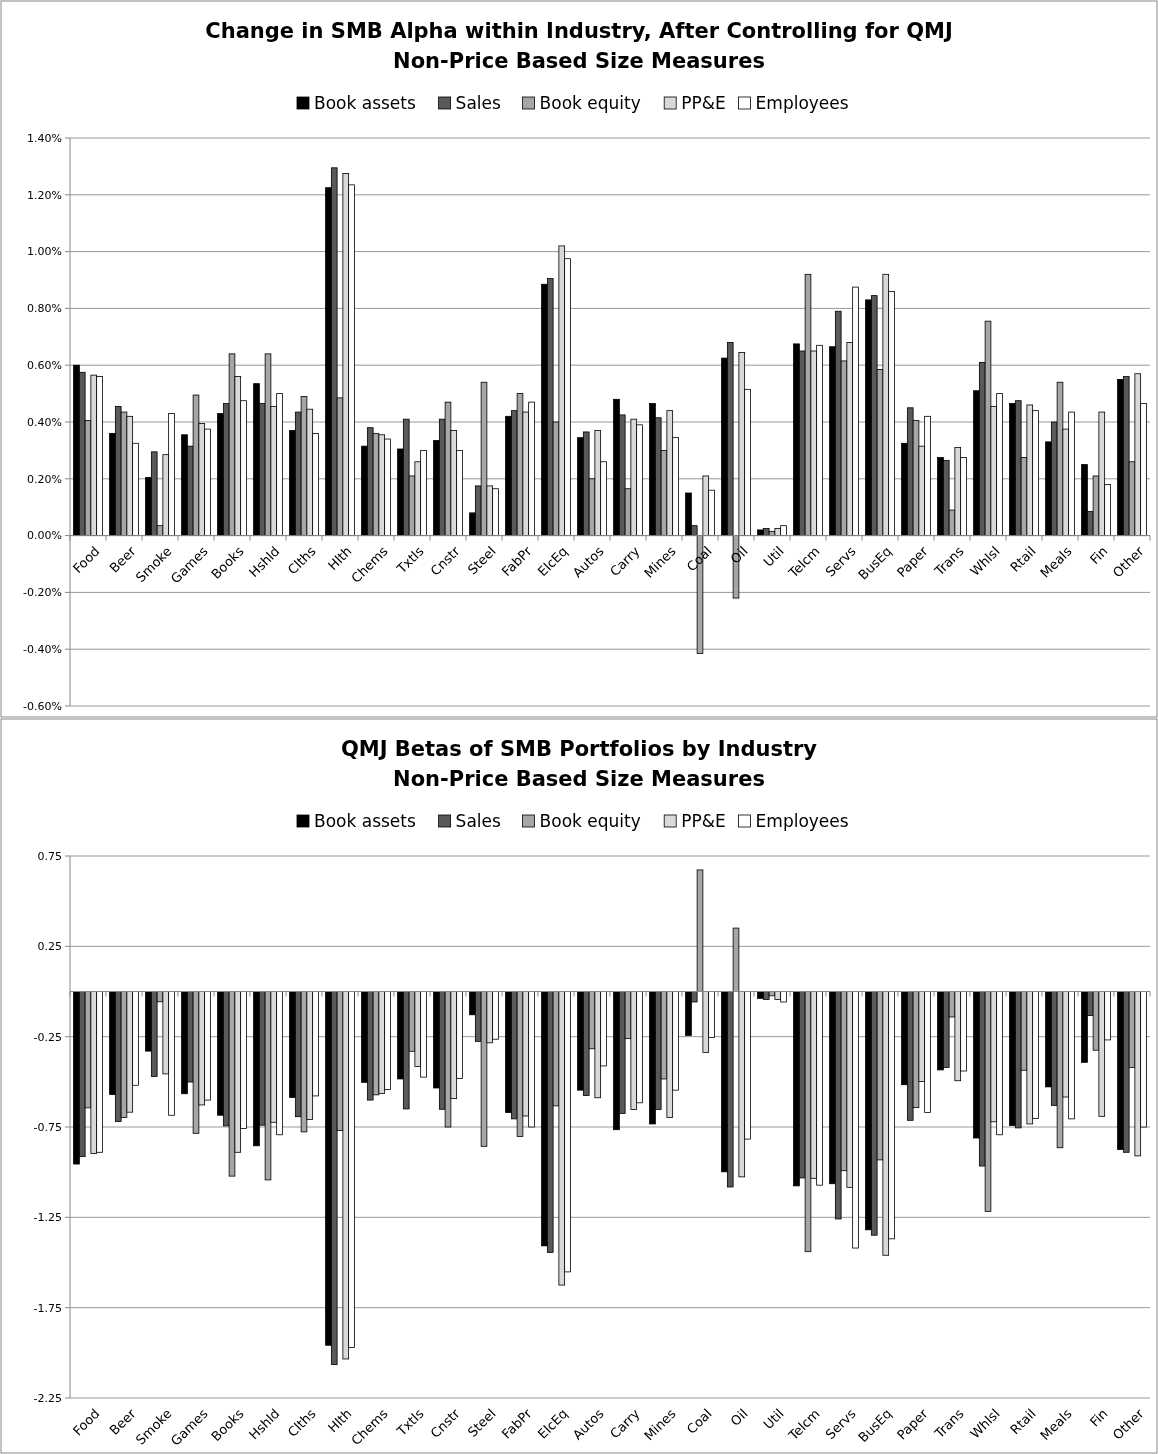 The image size is (1158, 1454). I want to click on y-tick-label: 1.40%, so click(44, 138).